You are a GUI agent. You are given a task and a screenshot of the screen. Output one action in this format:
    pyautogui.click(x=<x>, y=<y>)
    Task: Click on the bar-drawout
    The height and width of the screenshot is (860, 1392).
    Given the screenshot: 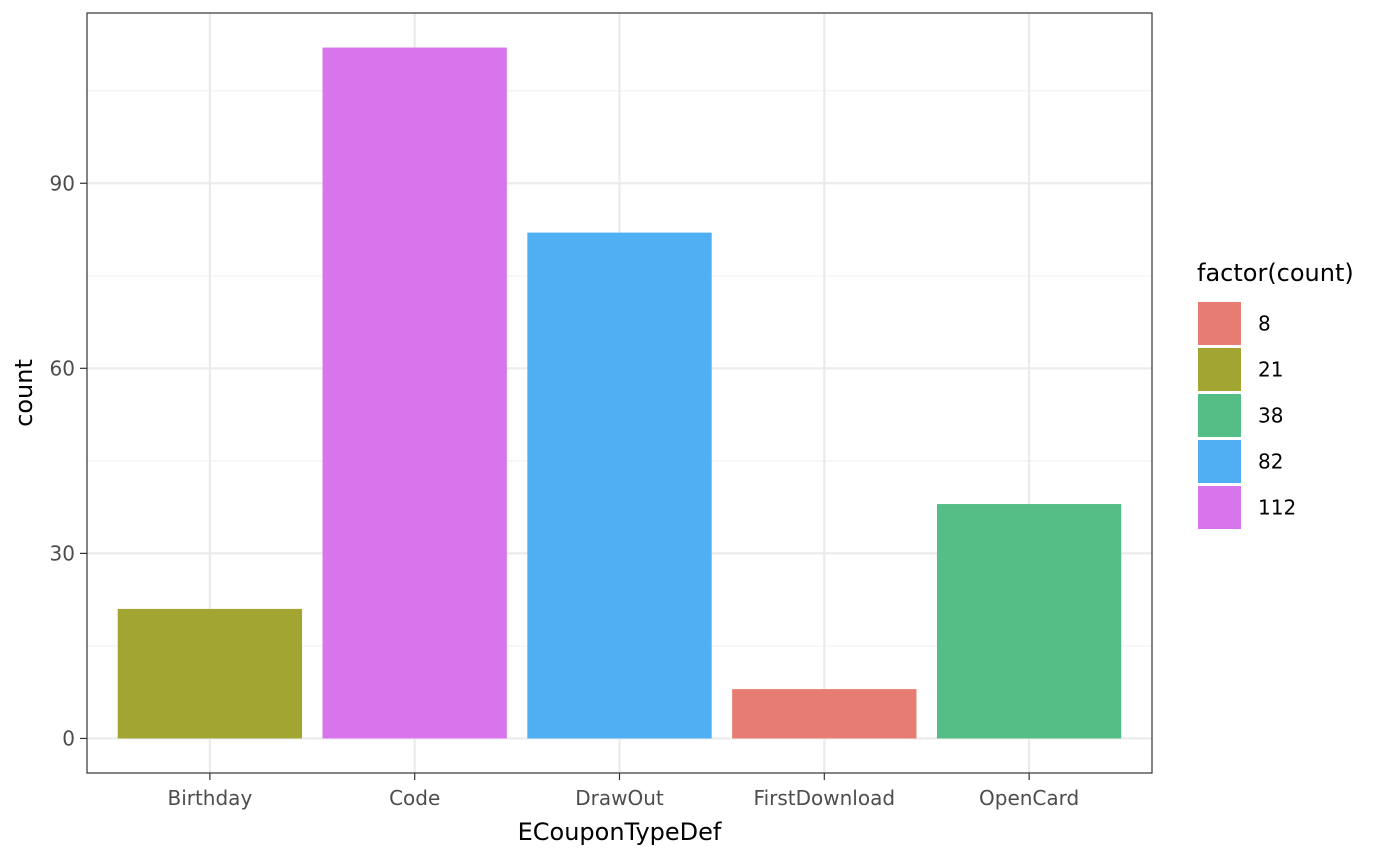 What is the action you would take?
    pyautogui.click(x=619, y=485)
    